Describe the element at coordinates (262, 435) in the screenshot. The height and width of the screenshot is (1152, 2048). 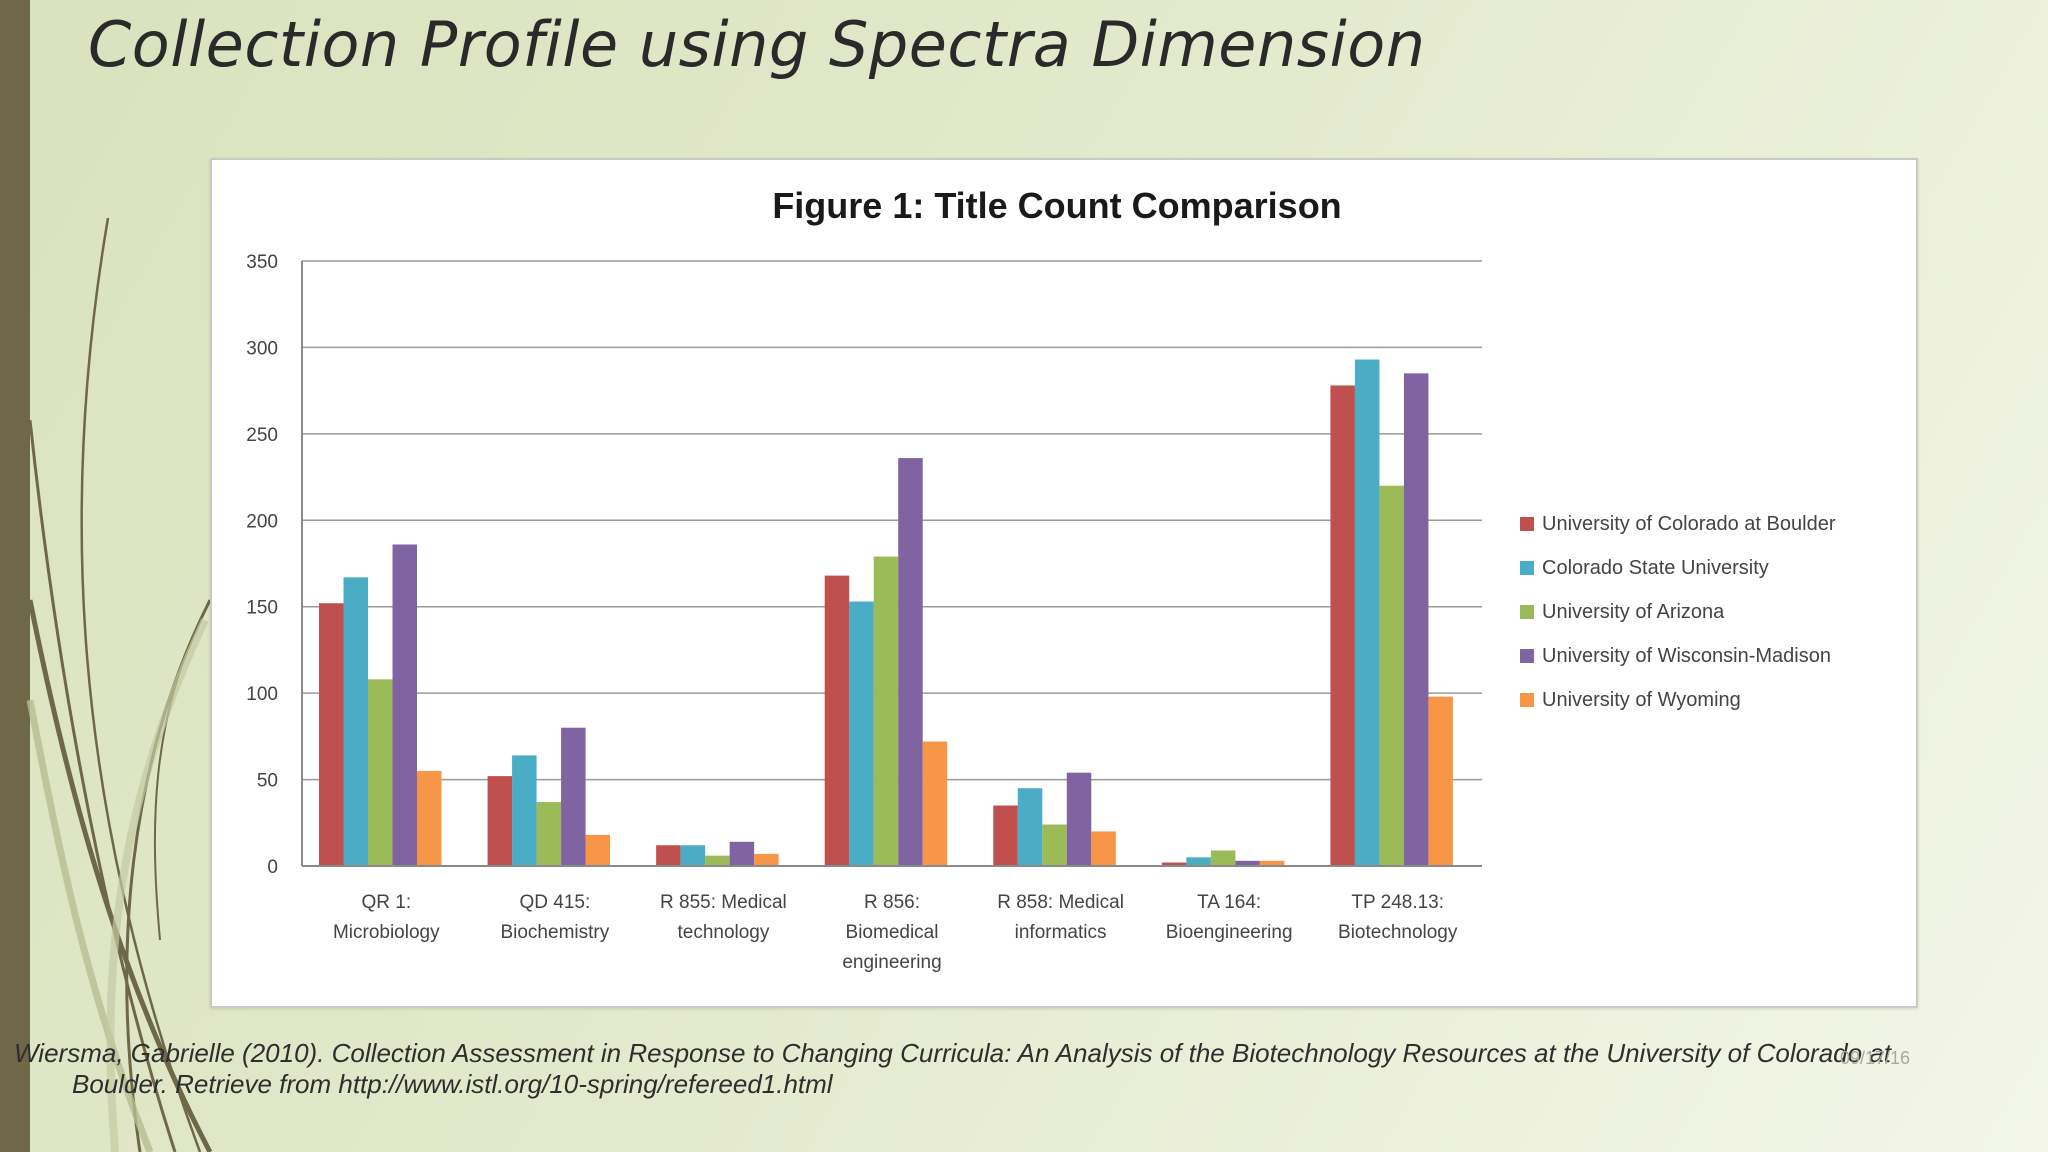
I see `y-tick-label: 250` at that location.